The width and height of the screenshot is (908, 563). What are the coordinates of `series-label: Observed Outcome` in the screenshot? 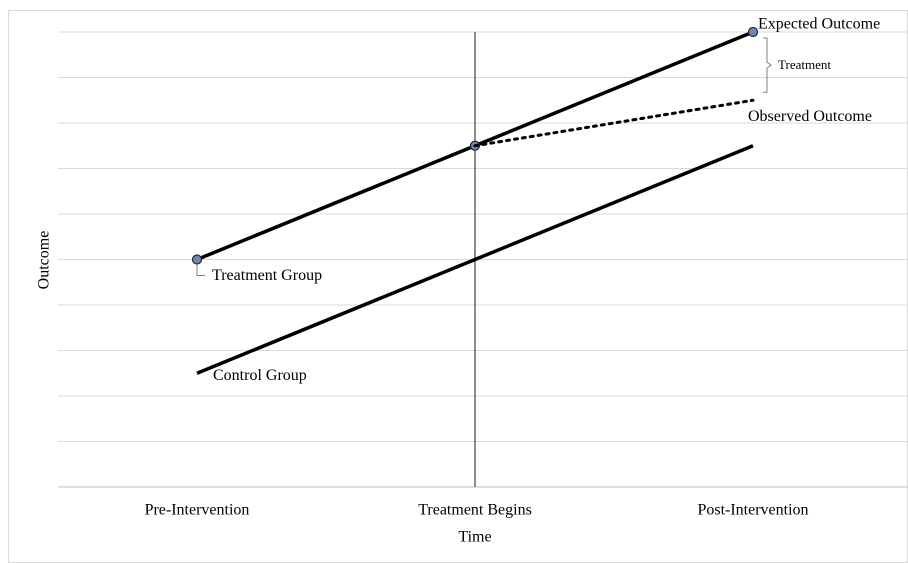 It's located at (810, 116).